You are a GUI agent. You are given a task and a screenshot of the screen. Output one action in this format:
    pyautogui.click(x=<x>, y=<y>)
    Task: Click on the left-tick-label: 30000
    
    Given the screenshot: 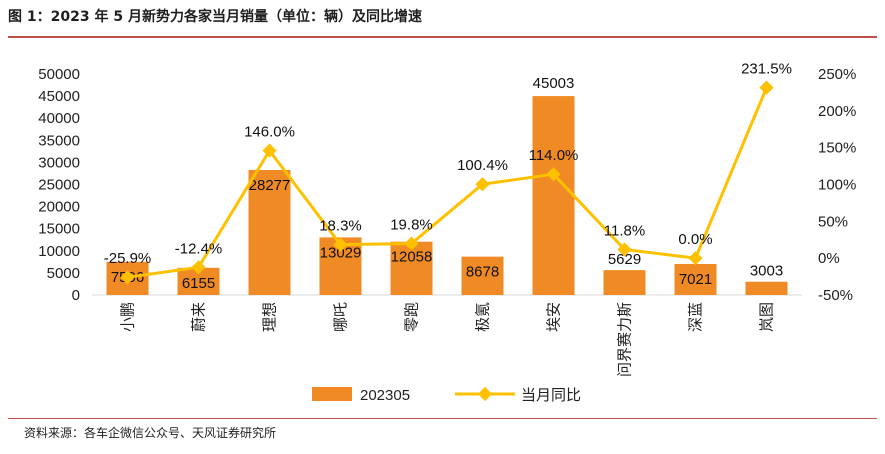 What is the action you would take?
    pyautogui.click(x=59, y=162)
    